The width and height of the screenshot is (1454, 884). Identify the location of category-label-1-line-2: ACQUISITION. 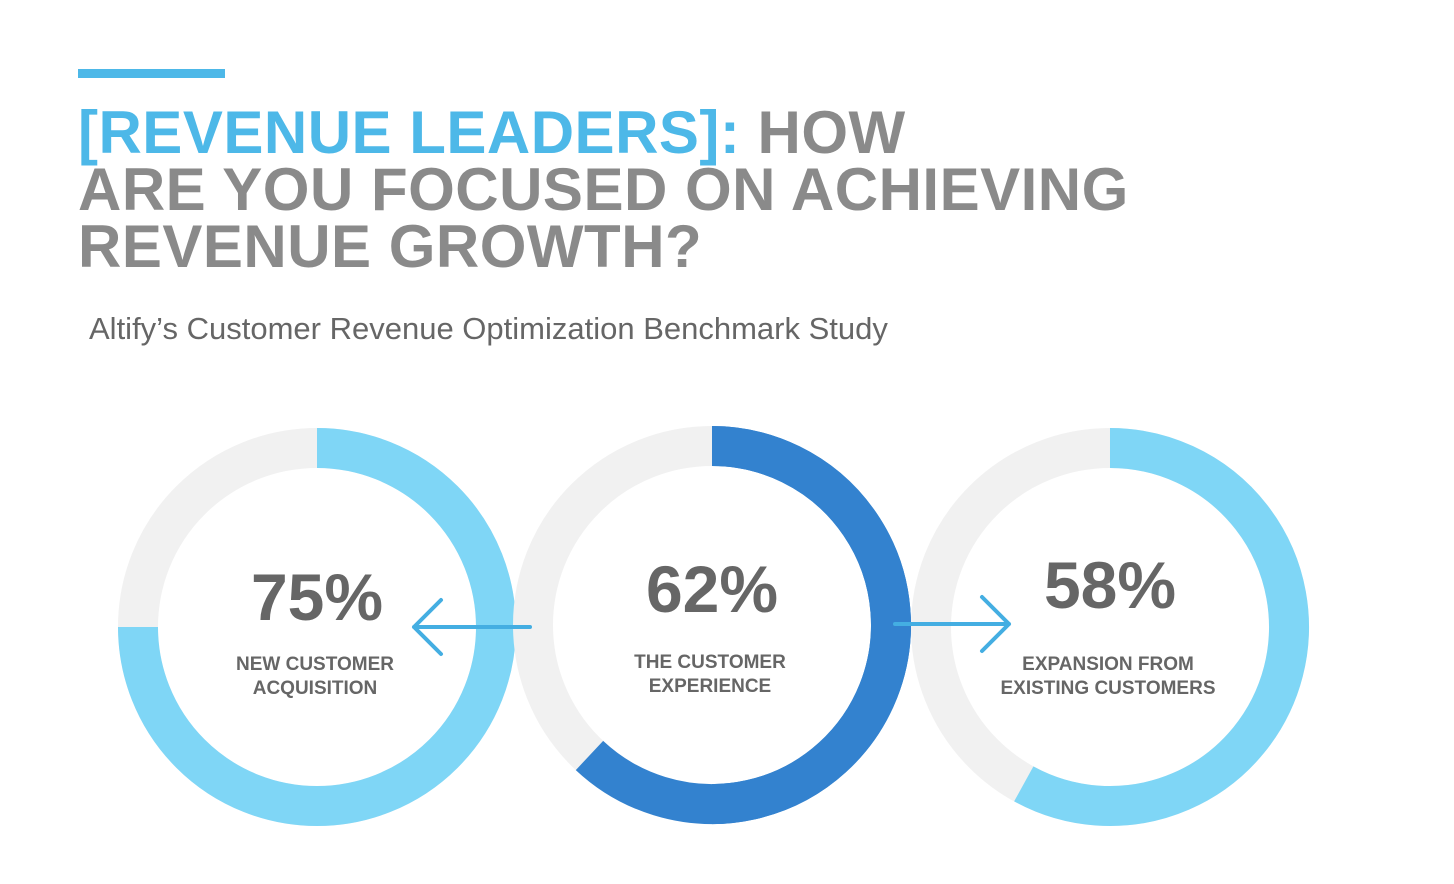
(315, 688).